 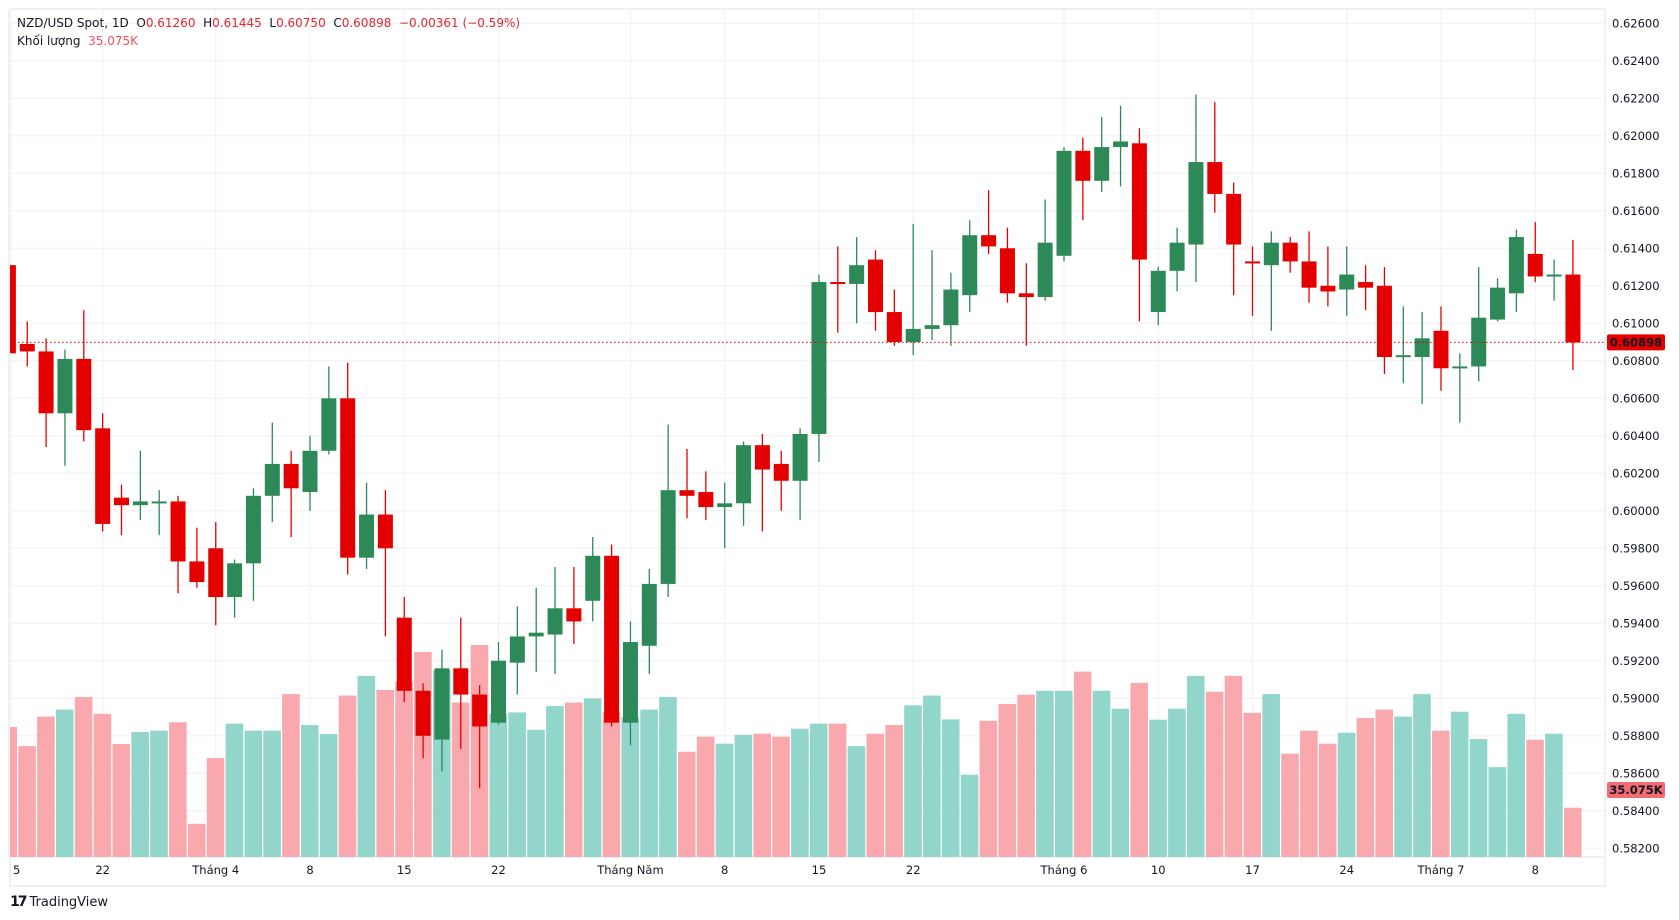 I want to click on last-price-badge: 0.60898, so click(x=1636, y=342).